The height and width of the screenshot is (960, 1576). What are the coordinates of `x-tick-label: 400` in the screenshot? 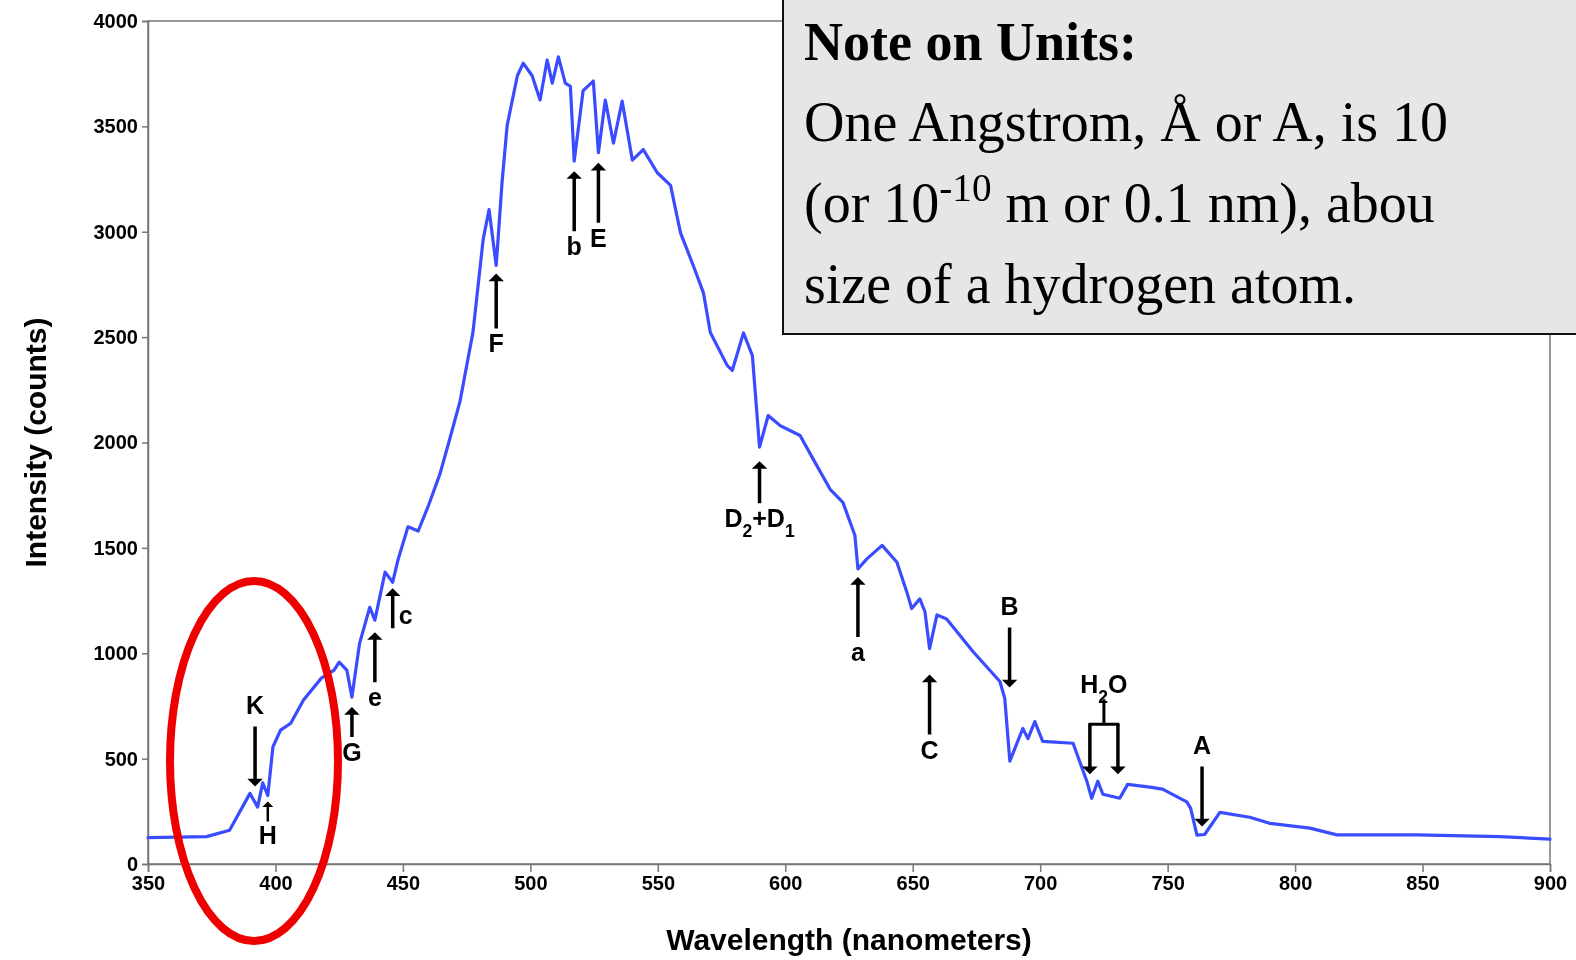 It's located at (276, 883).